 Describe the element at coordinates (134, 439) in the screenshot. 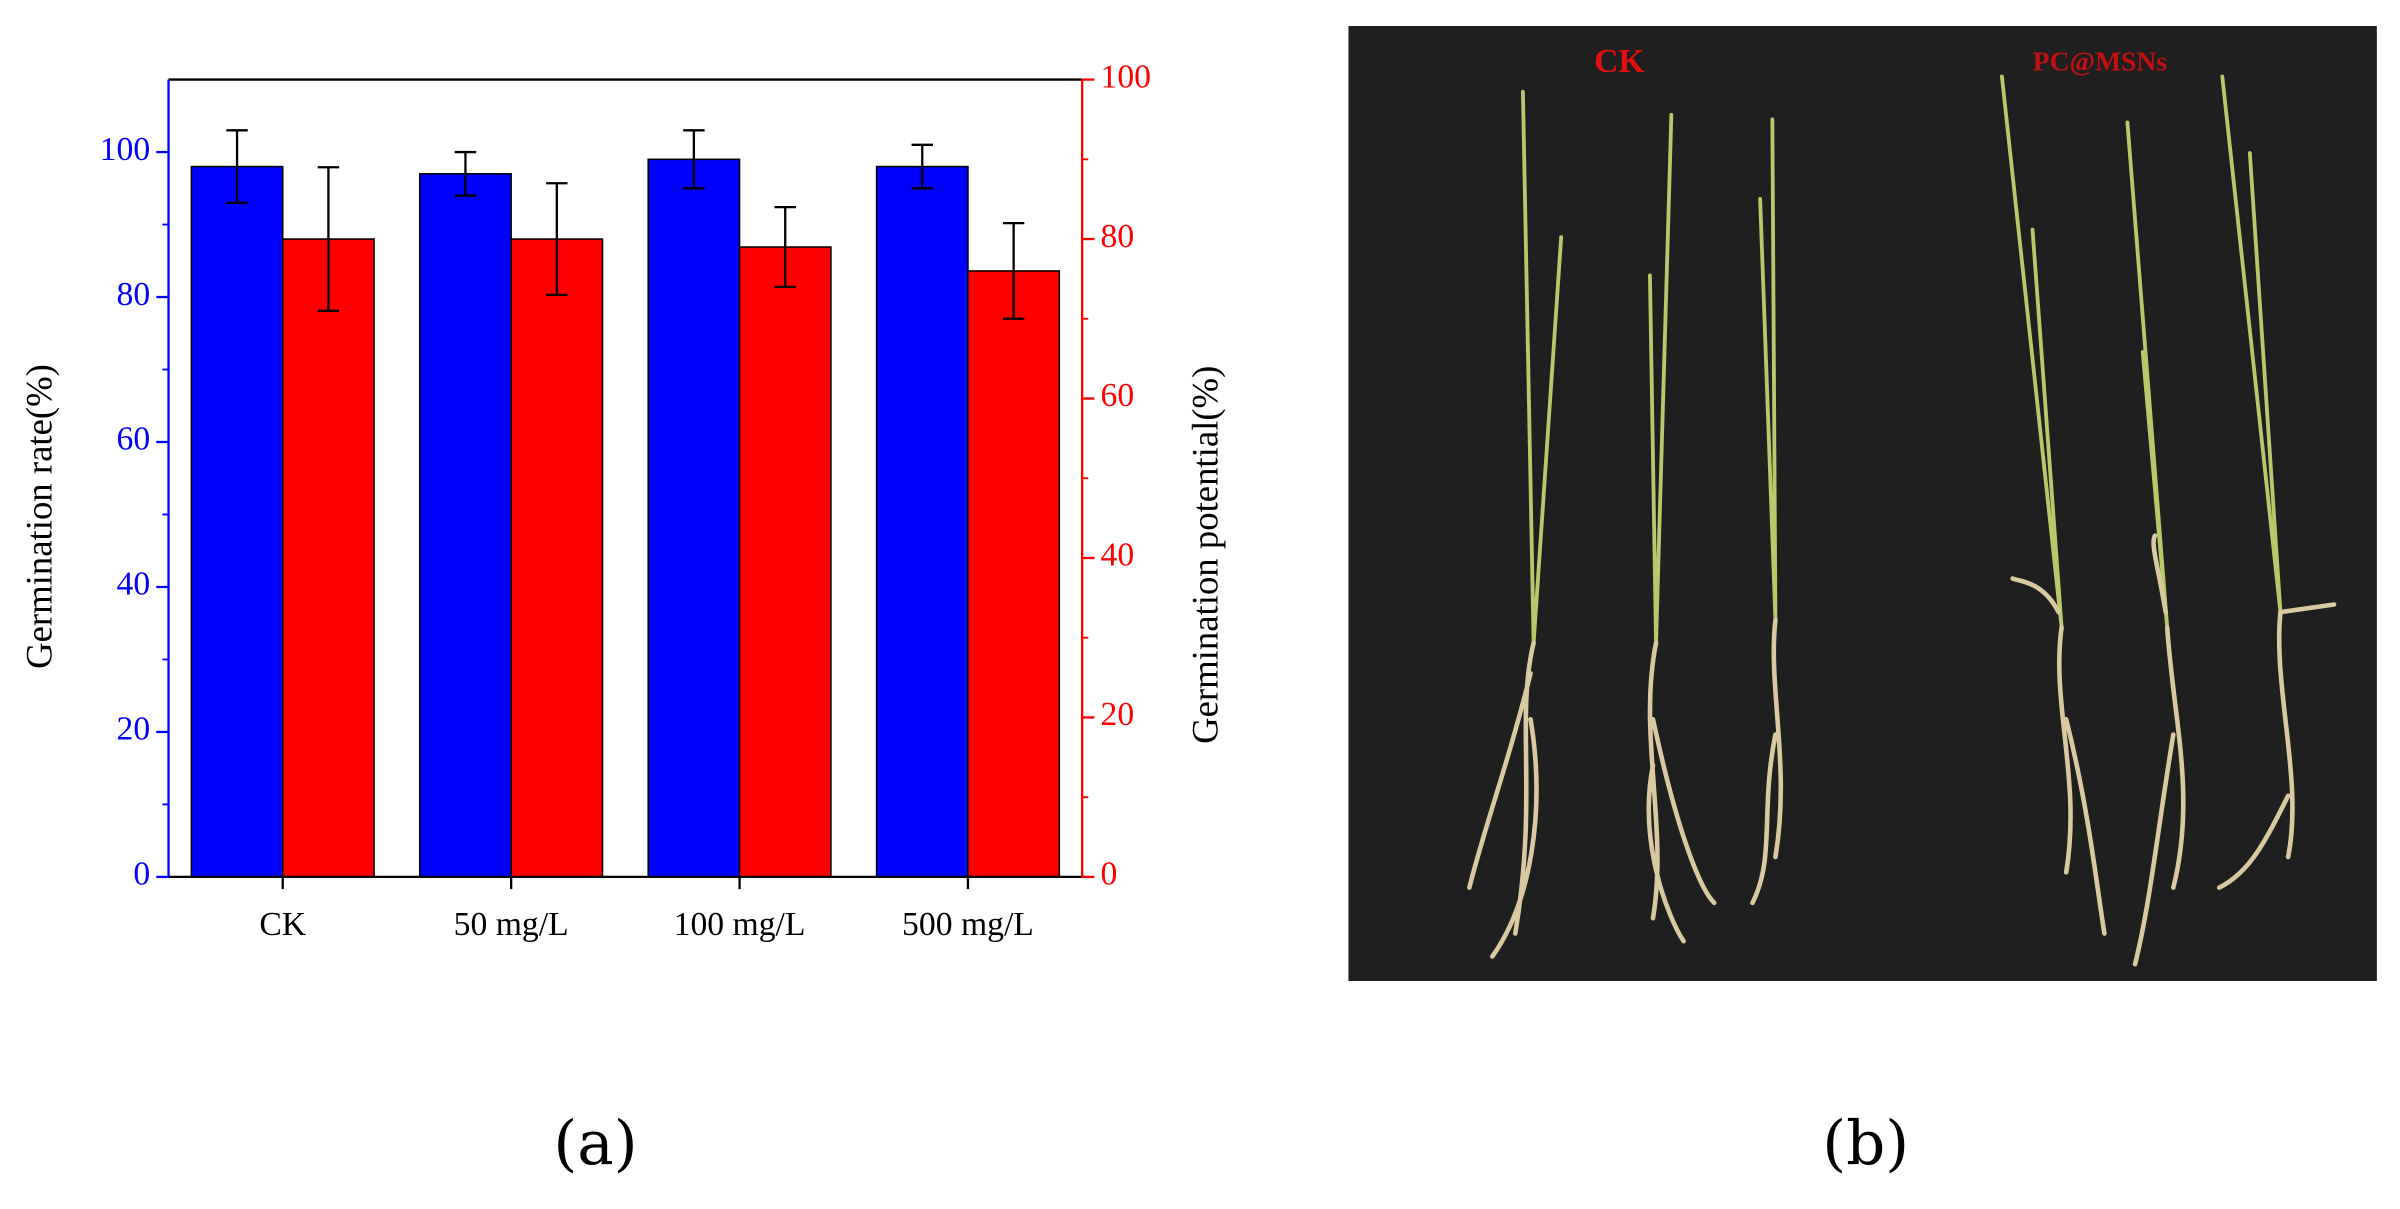

I see `y-tick-label: 60` at that location.